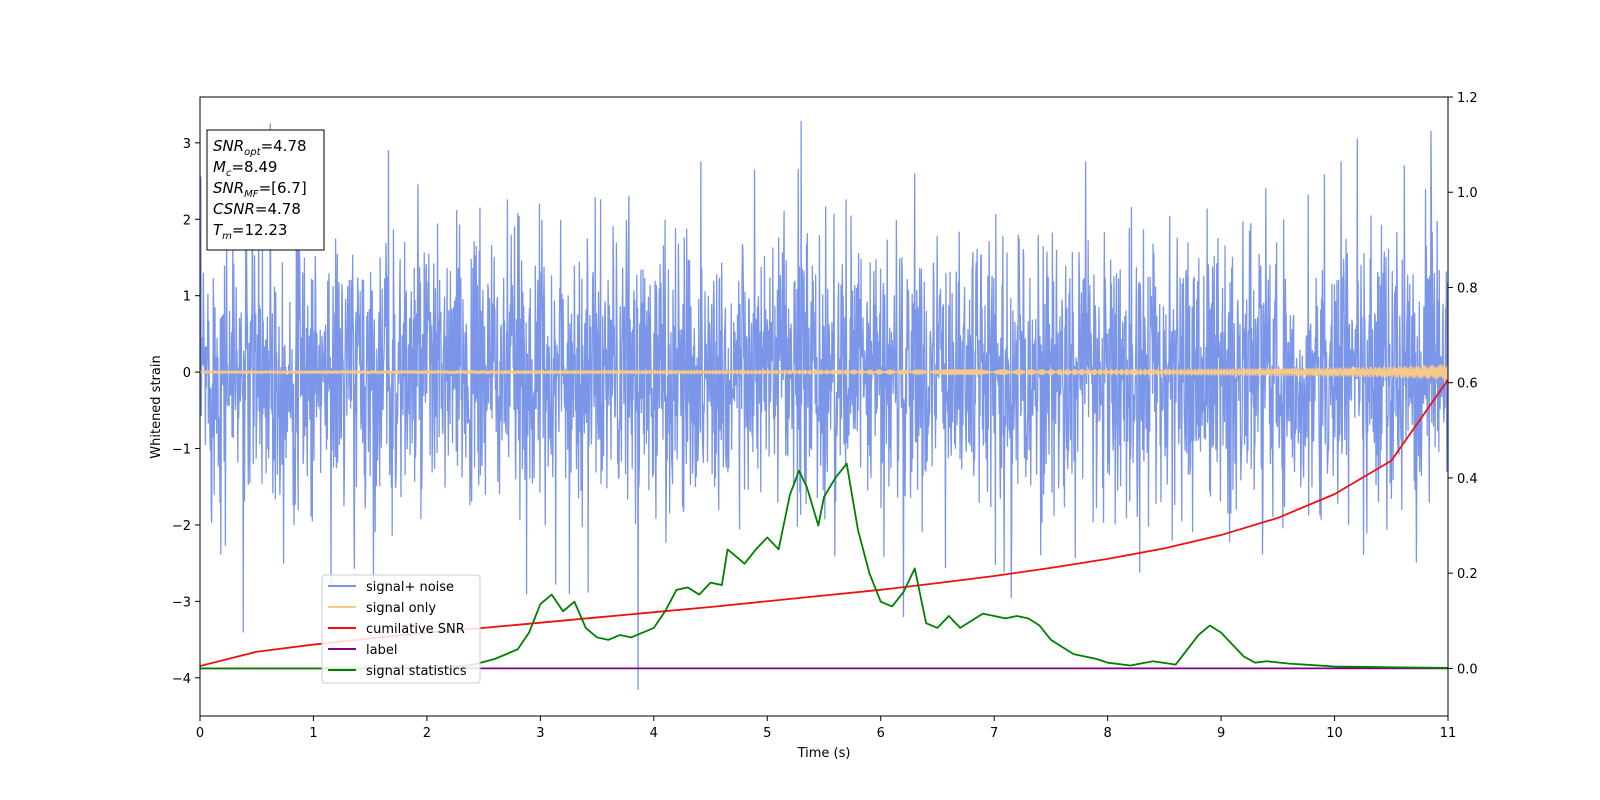  Describe the element at coordinates (1467, 193) in the screenshot. I see `y2-tick-label: 1.0` at that location.